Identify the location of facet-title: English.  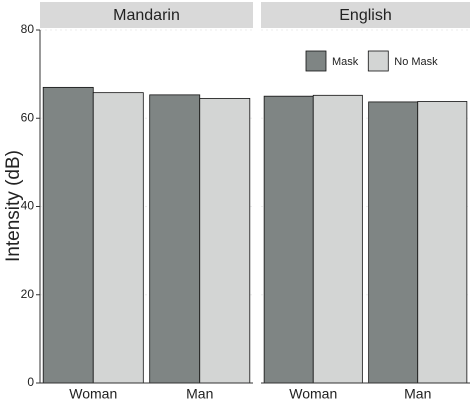
(365, 15).